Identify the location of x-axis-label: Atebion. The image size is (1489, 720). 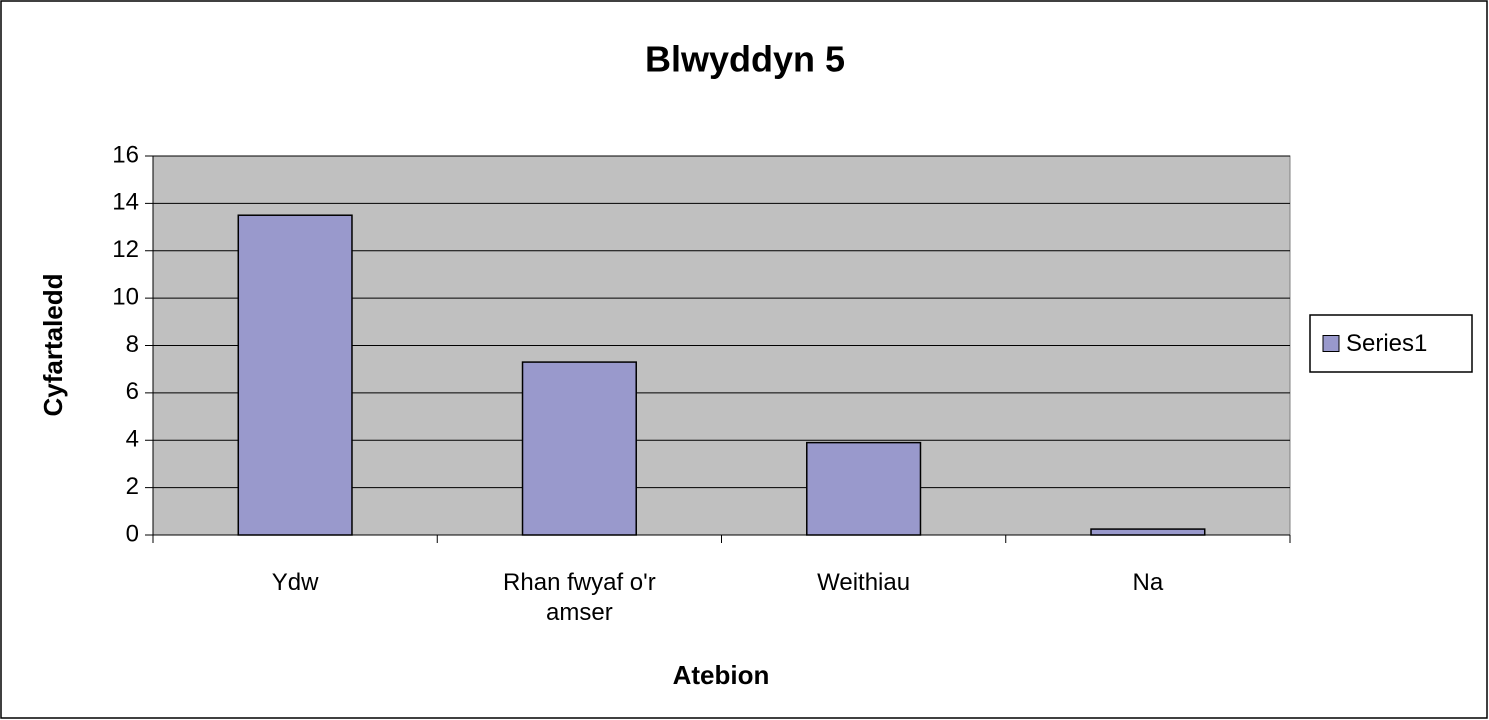
(721, 675).